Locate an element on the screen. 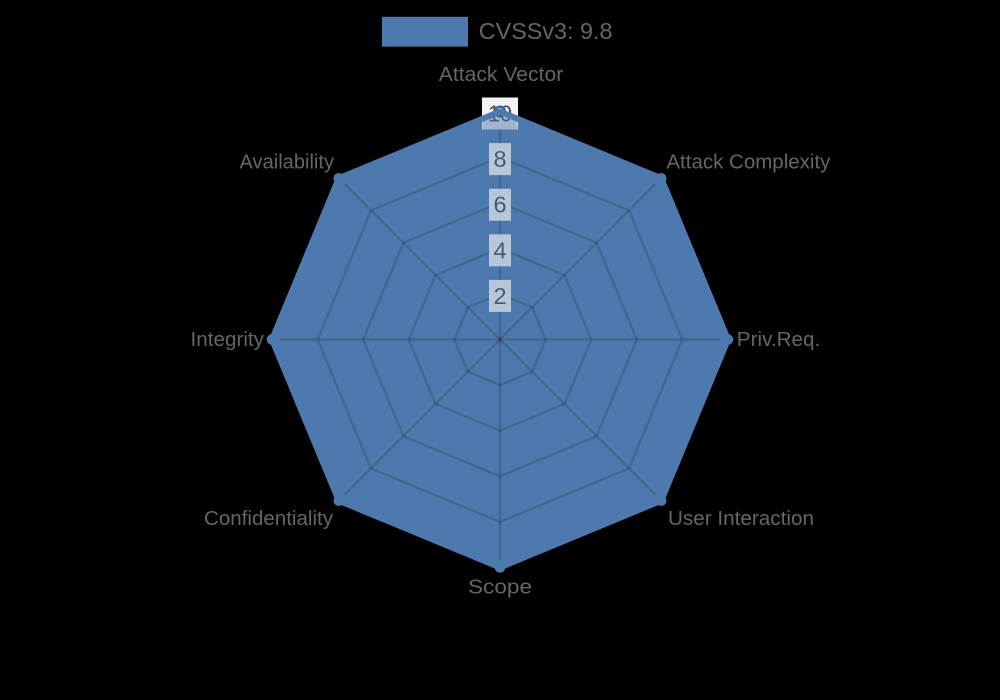 The image size is (1000, 700). svg-text: 2 is located at coordinates (499, 296).